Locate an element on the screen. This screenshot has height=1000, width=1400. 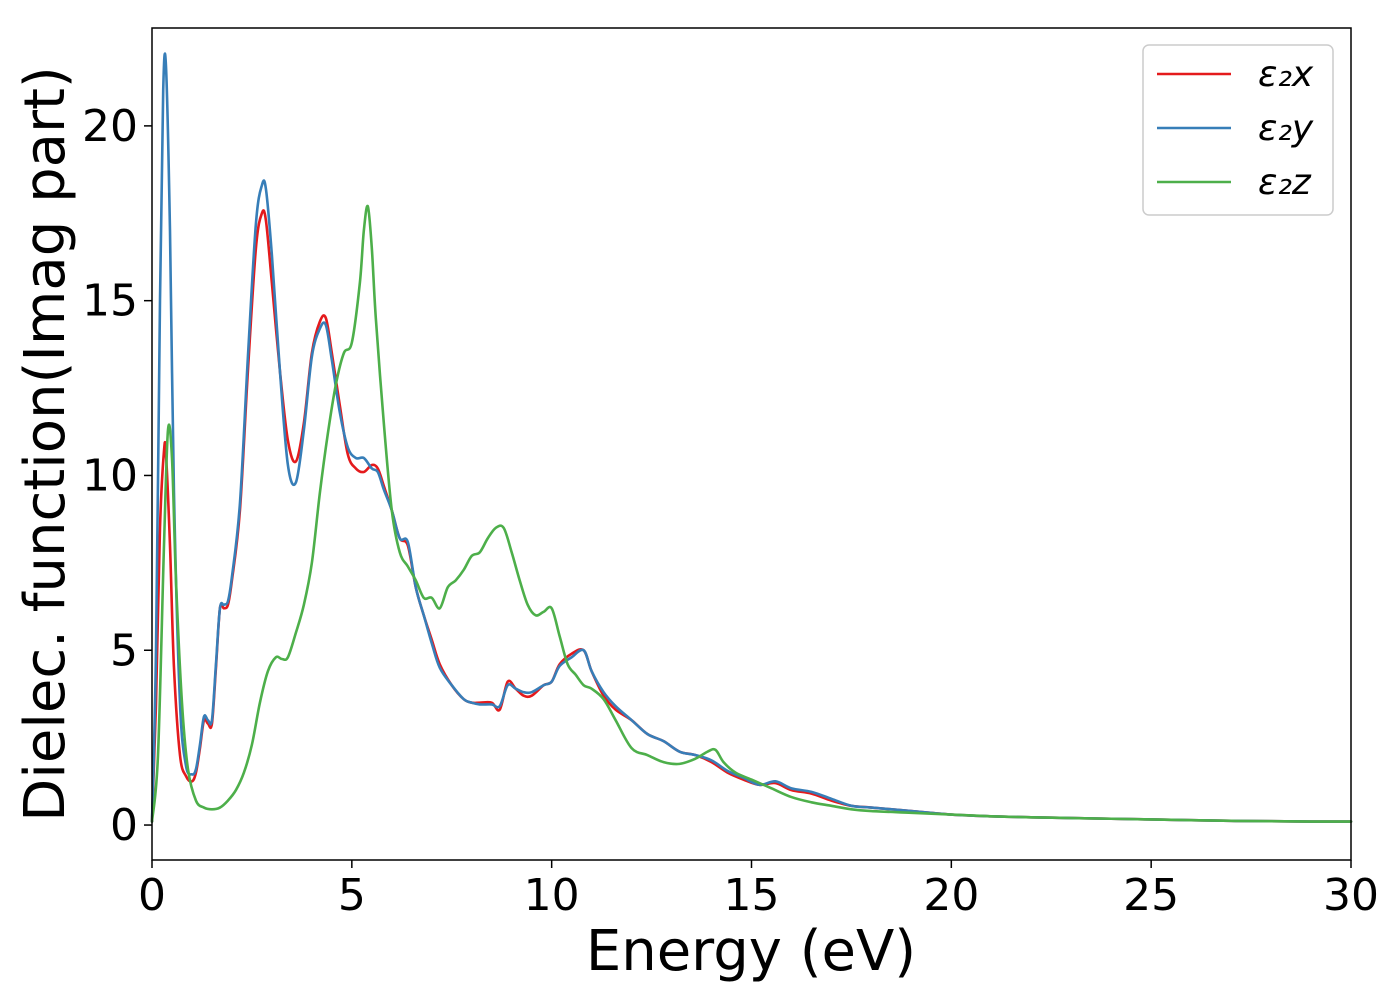
x-tick-label: 30 is located at coordinates (1351, 895).